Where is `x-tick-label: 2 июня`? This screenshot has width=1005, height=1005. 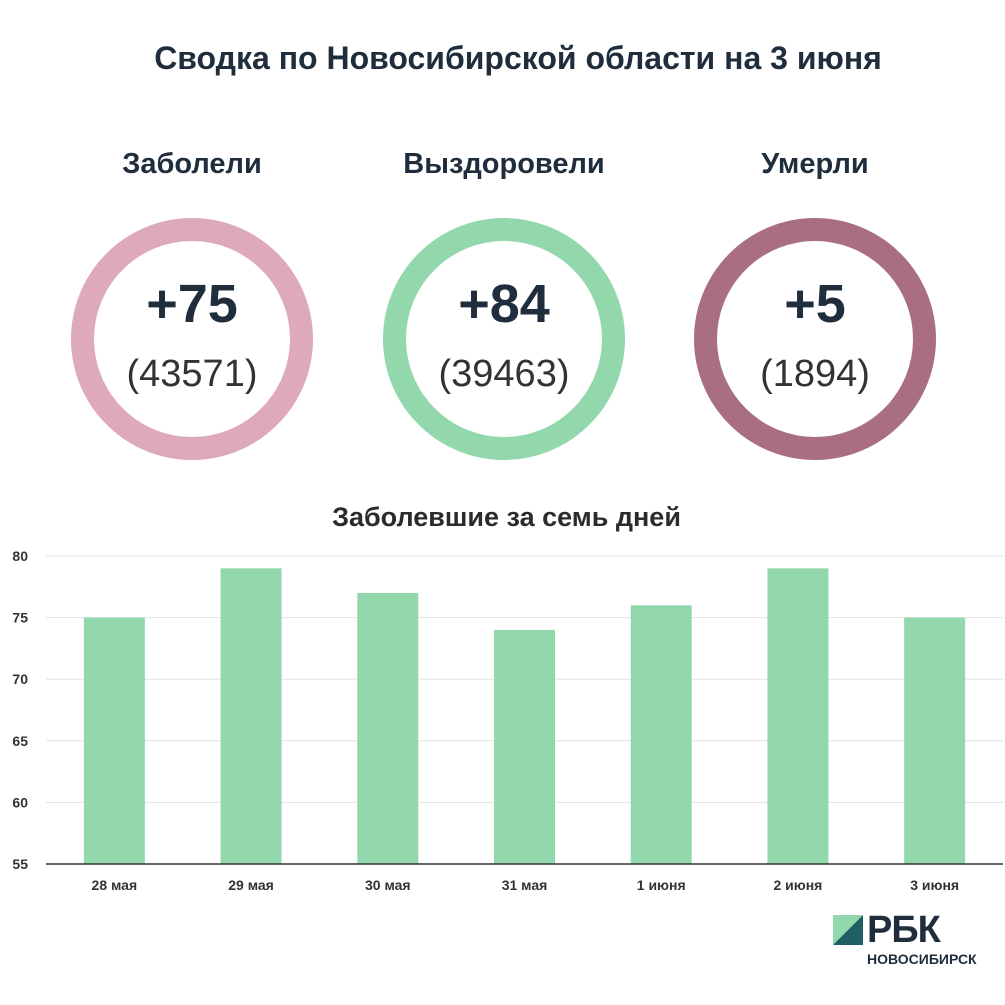
x-tick-label: 2 июня is located at coordinates (797, 885).